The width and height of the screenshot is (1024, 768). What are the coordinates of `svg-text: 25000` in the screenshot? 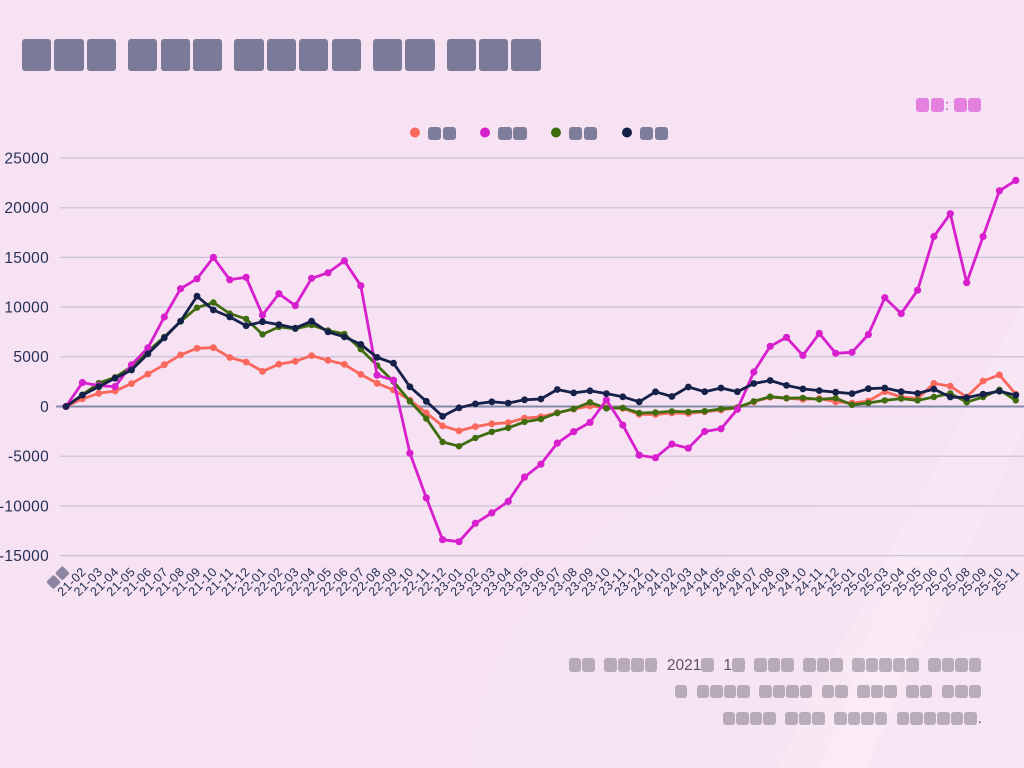 It's located at (26, 158).